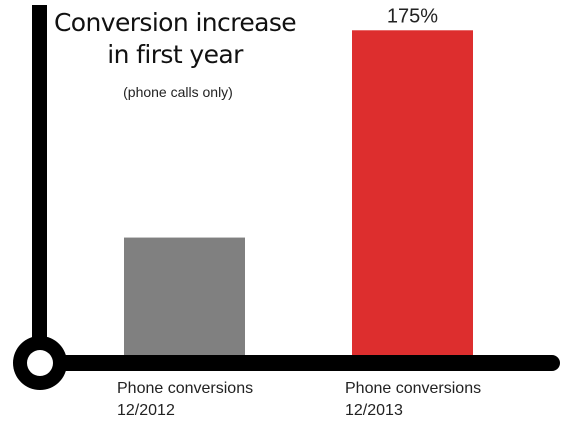 Image resolution: width=563 pixels, height=433 pixels. Describe the element at coordinates (300, 363) in the screenshot. I see `x-axis-line` at that location.